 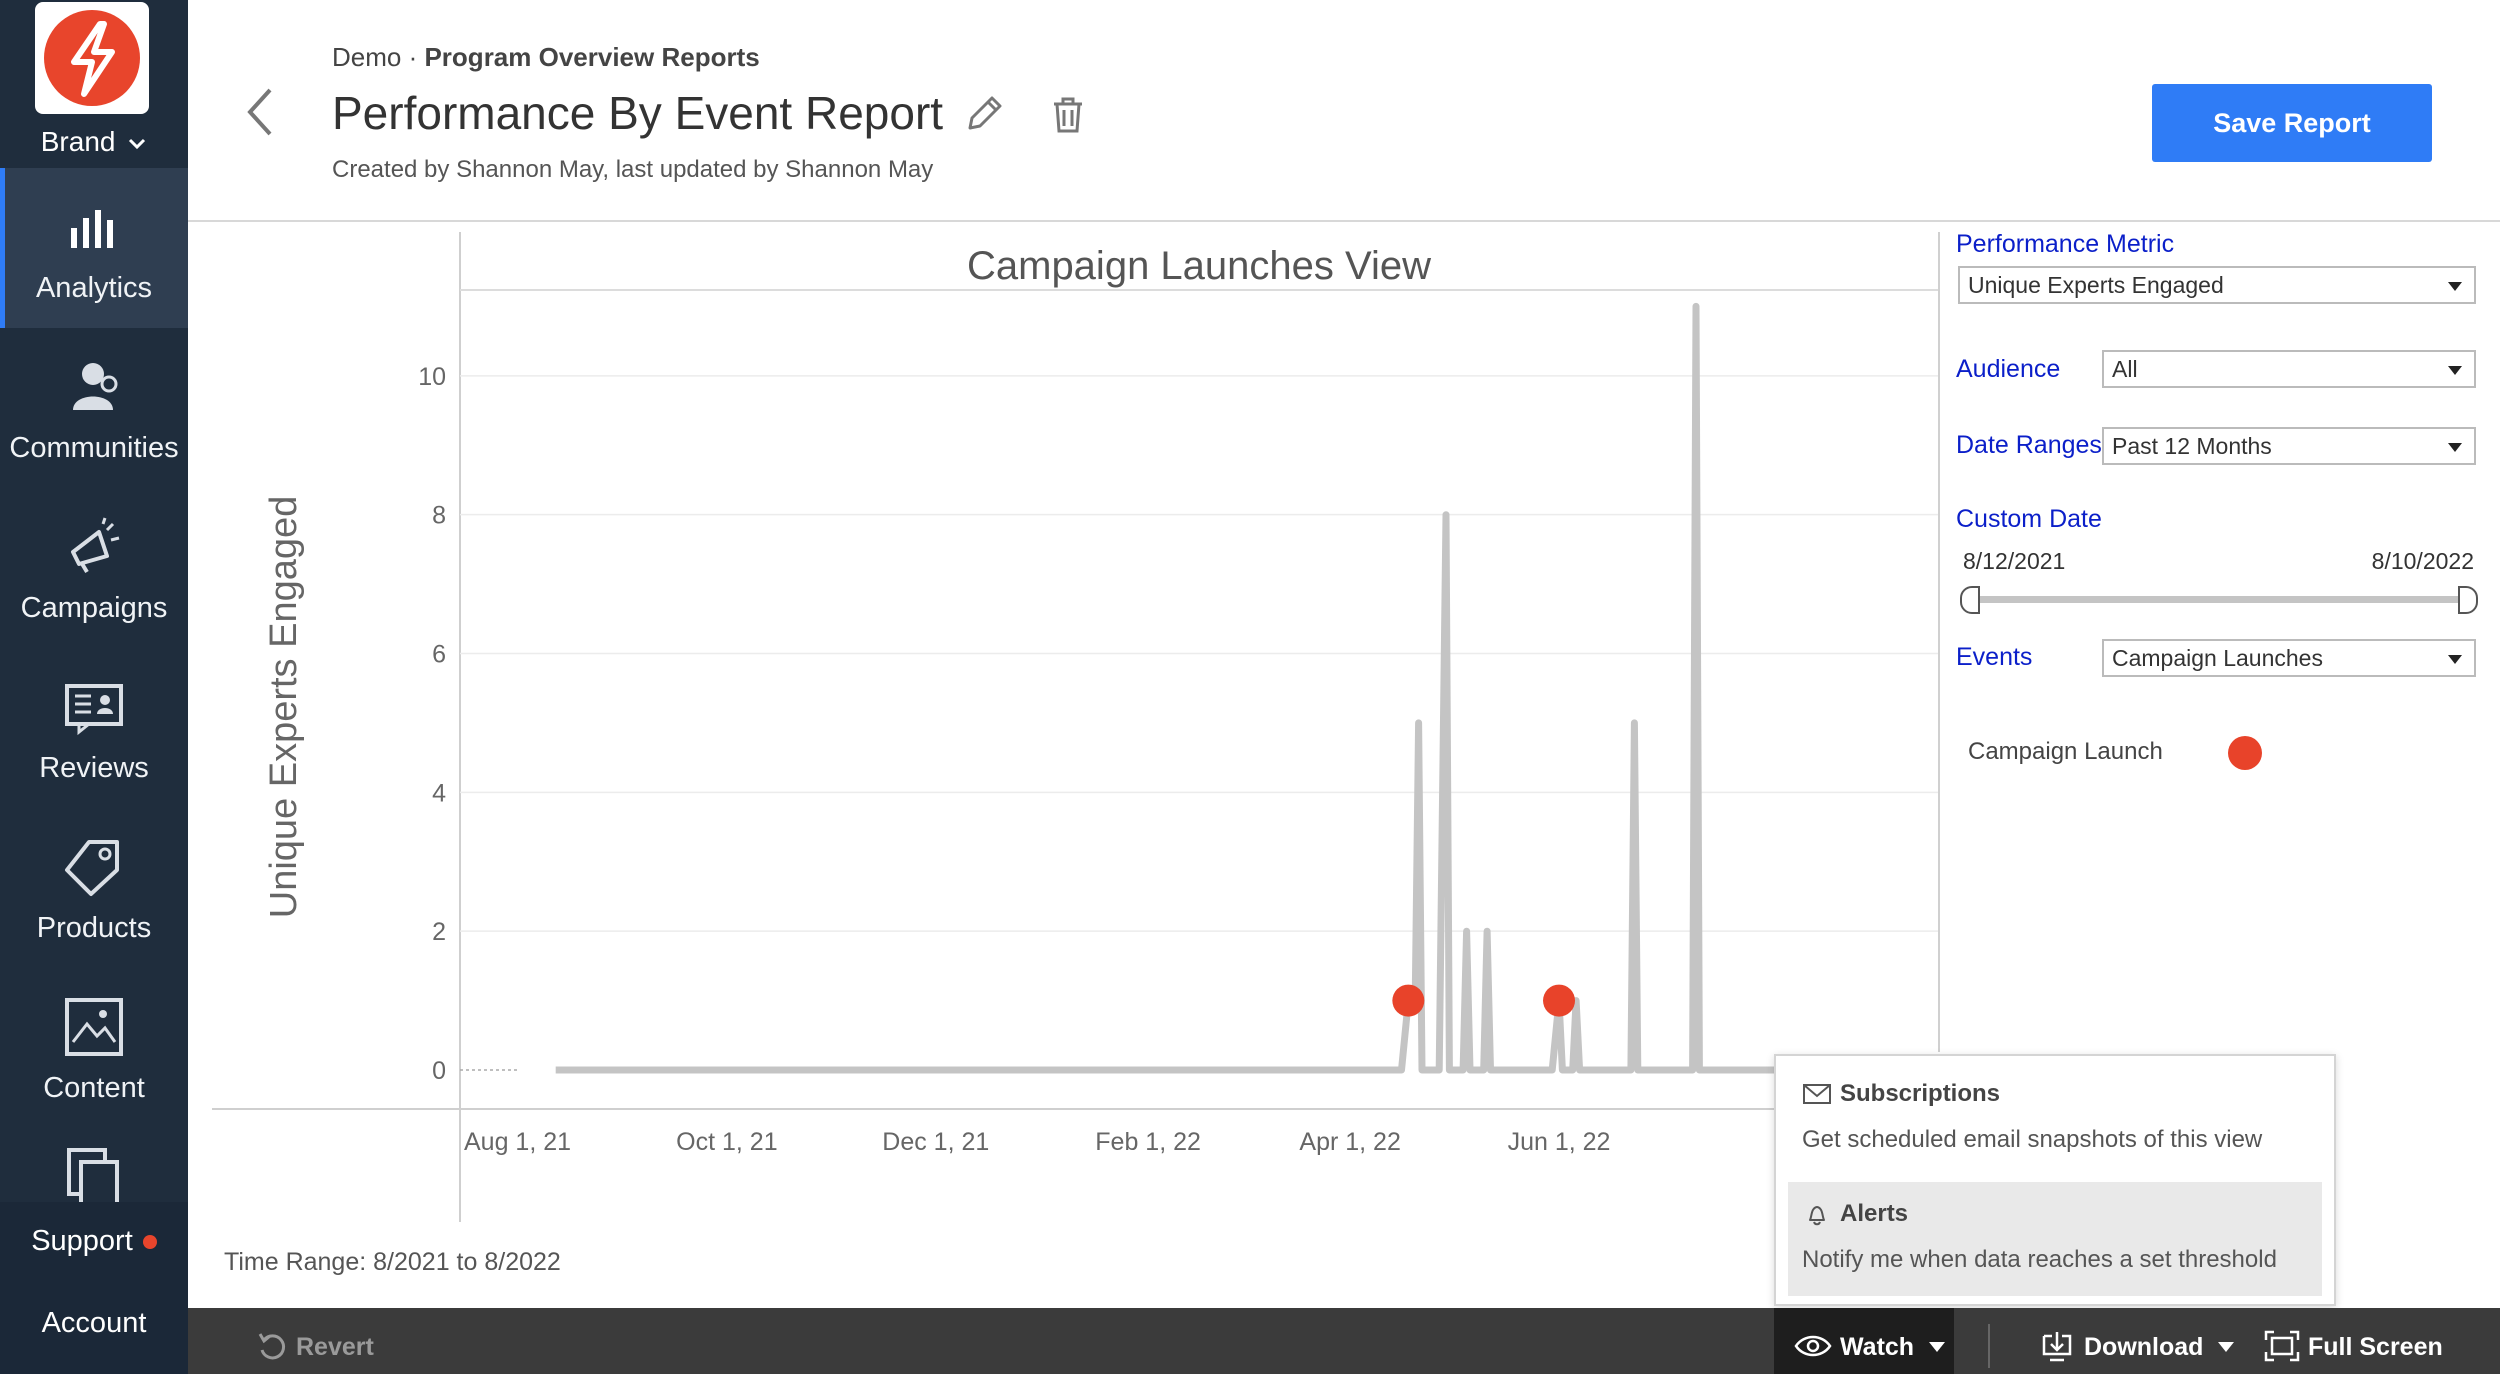 I want to click on select-value: All, so click(x=2125, y=369).